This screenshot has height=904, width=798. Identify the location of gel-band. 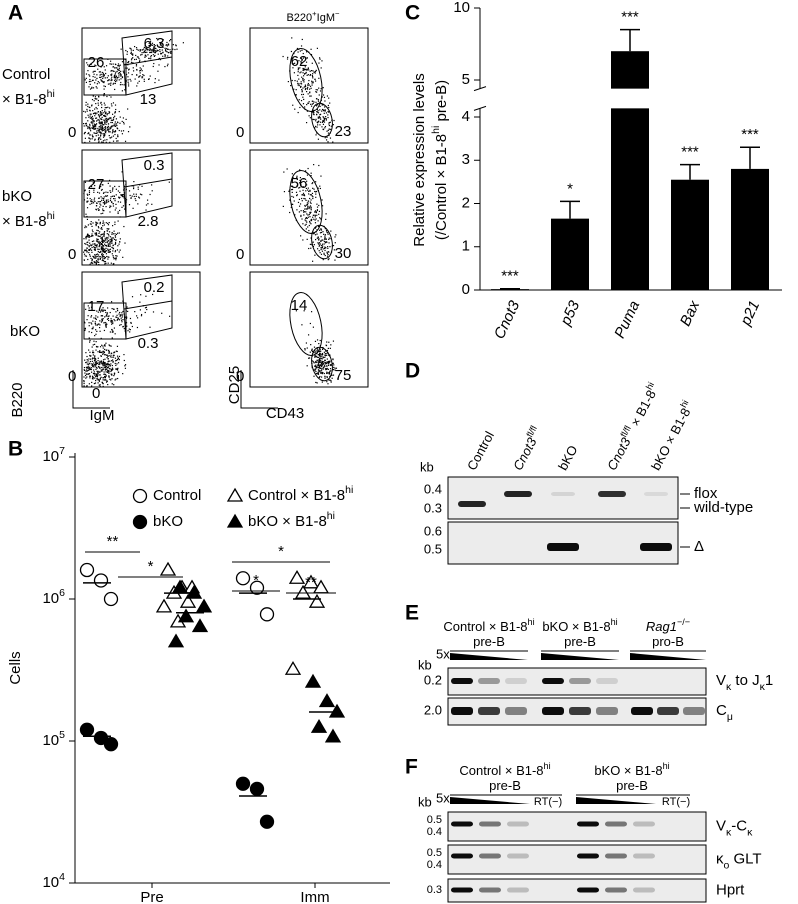
(612, 494).